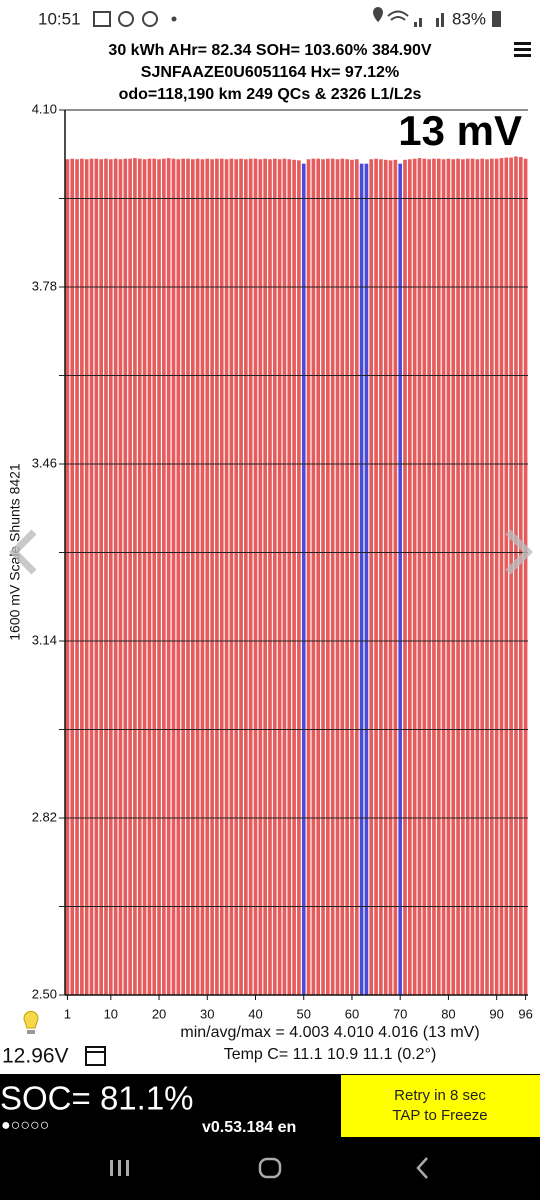 The width and height of the screenshot is (540, 1200). What do you see at coordinates (440, 1095) in the screenshot?
I see `retry-text: Retry in 8 sec` at bounding box center [440, 1095].